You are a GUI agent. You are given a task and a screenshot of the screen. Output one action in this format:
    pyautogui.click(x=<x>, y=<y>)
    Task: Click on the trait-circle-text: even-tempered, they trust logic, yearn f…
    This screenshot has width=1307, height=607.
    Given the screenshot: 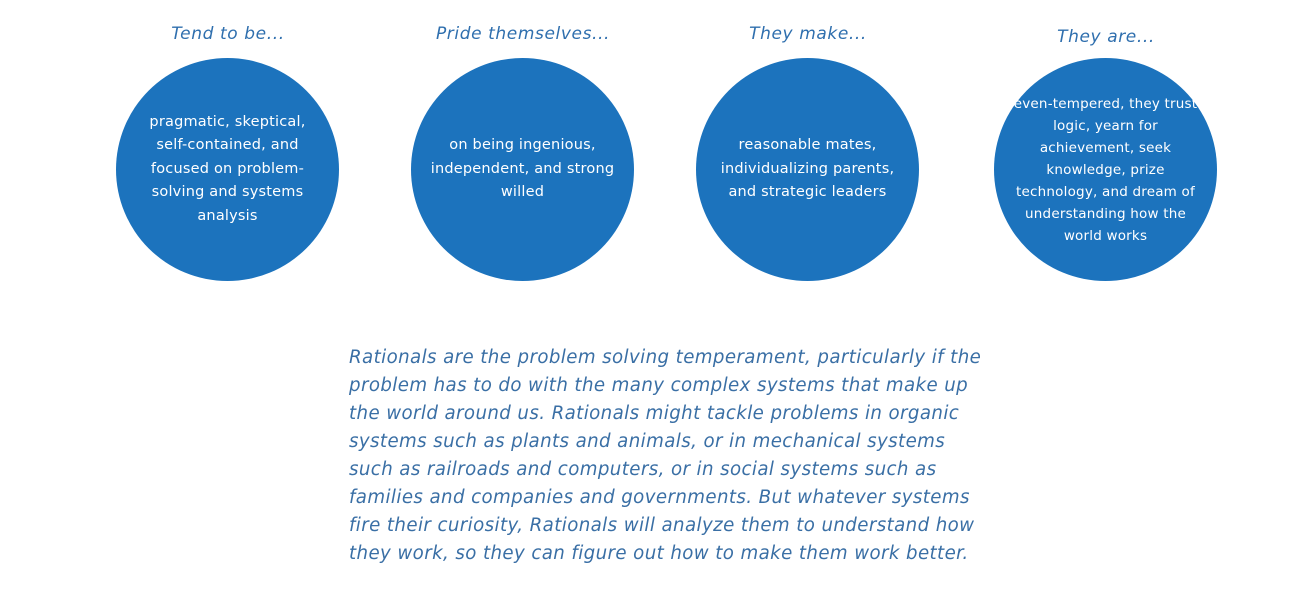 What is the action you would take?
    pyautogui.click(x=1105, y=169)
    